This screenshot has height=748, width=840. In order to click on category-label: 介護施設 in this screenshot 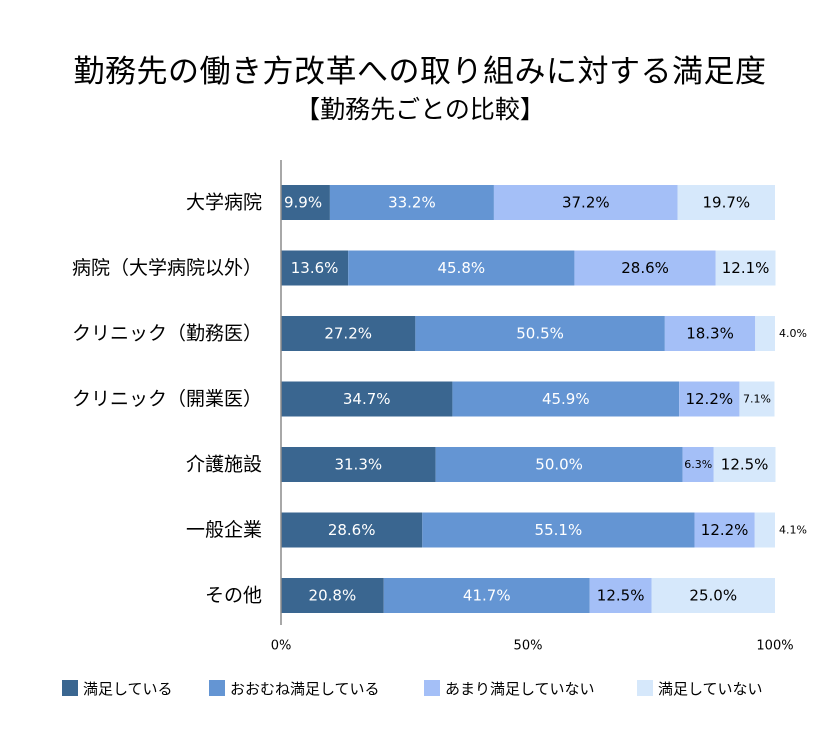, I will do `click(224, 465)`.